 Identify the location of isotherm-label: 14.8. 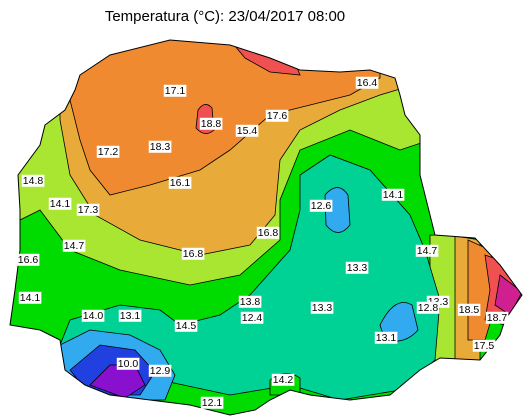
(33, 181).